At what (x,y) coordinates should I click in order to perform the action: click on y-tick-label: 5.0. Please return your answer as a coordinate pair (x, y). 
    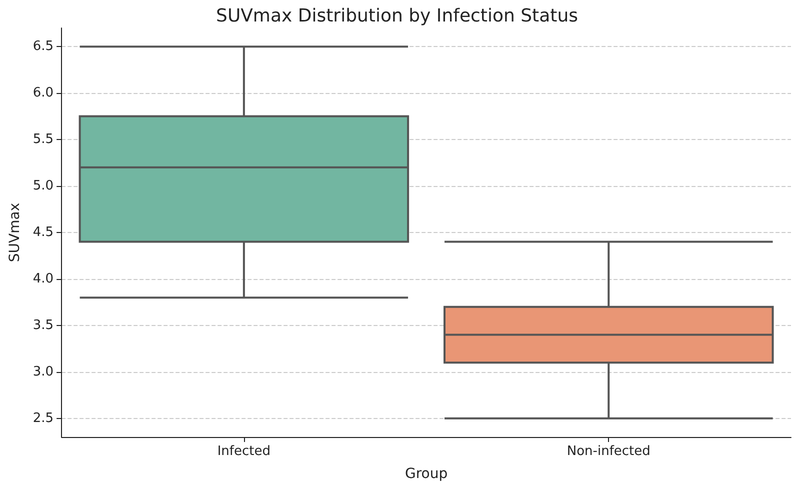
    Looking at the image, I should click on (43, 186).